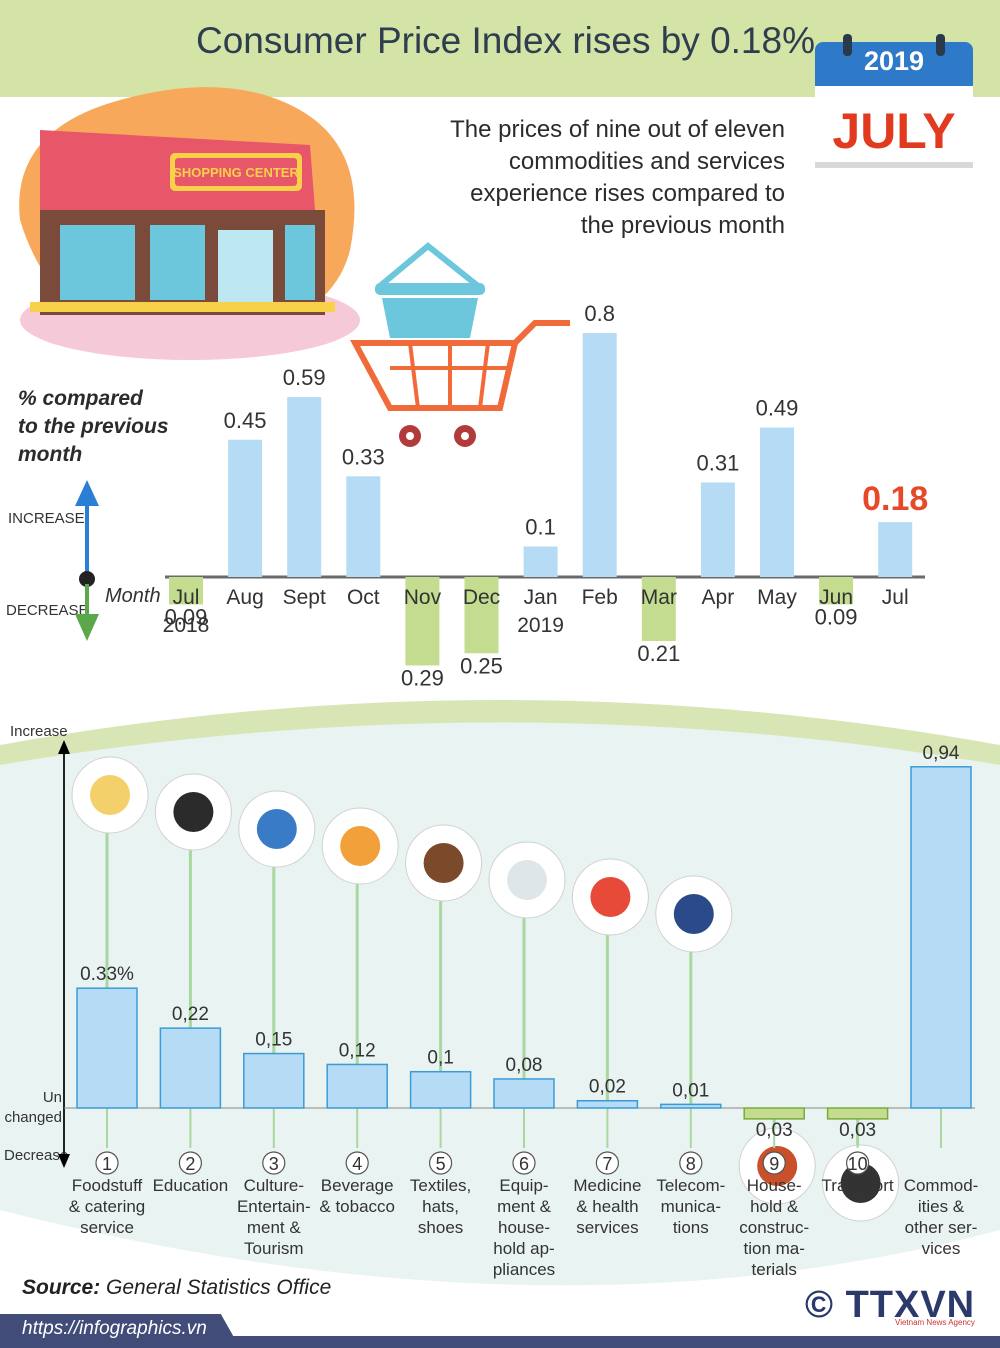  I want to click on traffic-light-icon-glyph, so click(860, 1183).